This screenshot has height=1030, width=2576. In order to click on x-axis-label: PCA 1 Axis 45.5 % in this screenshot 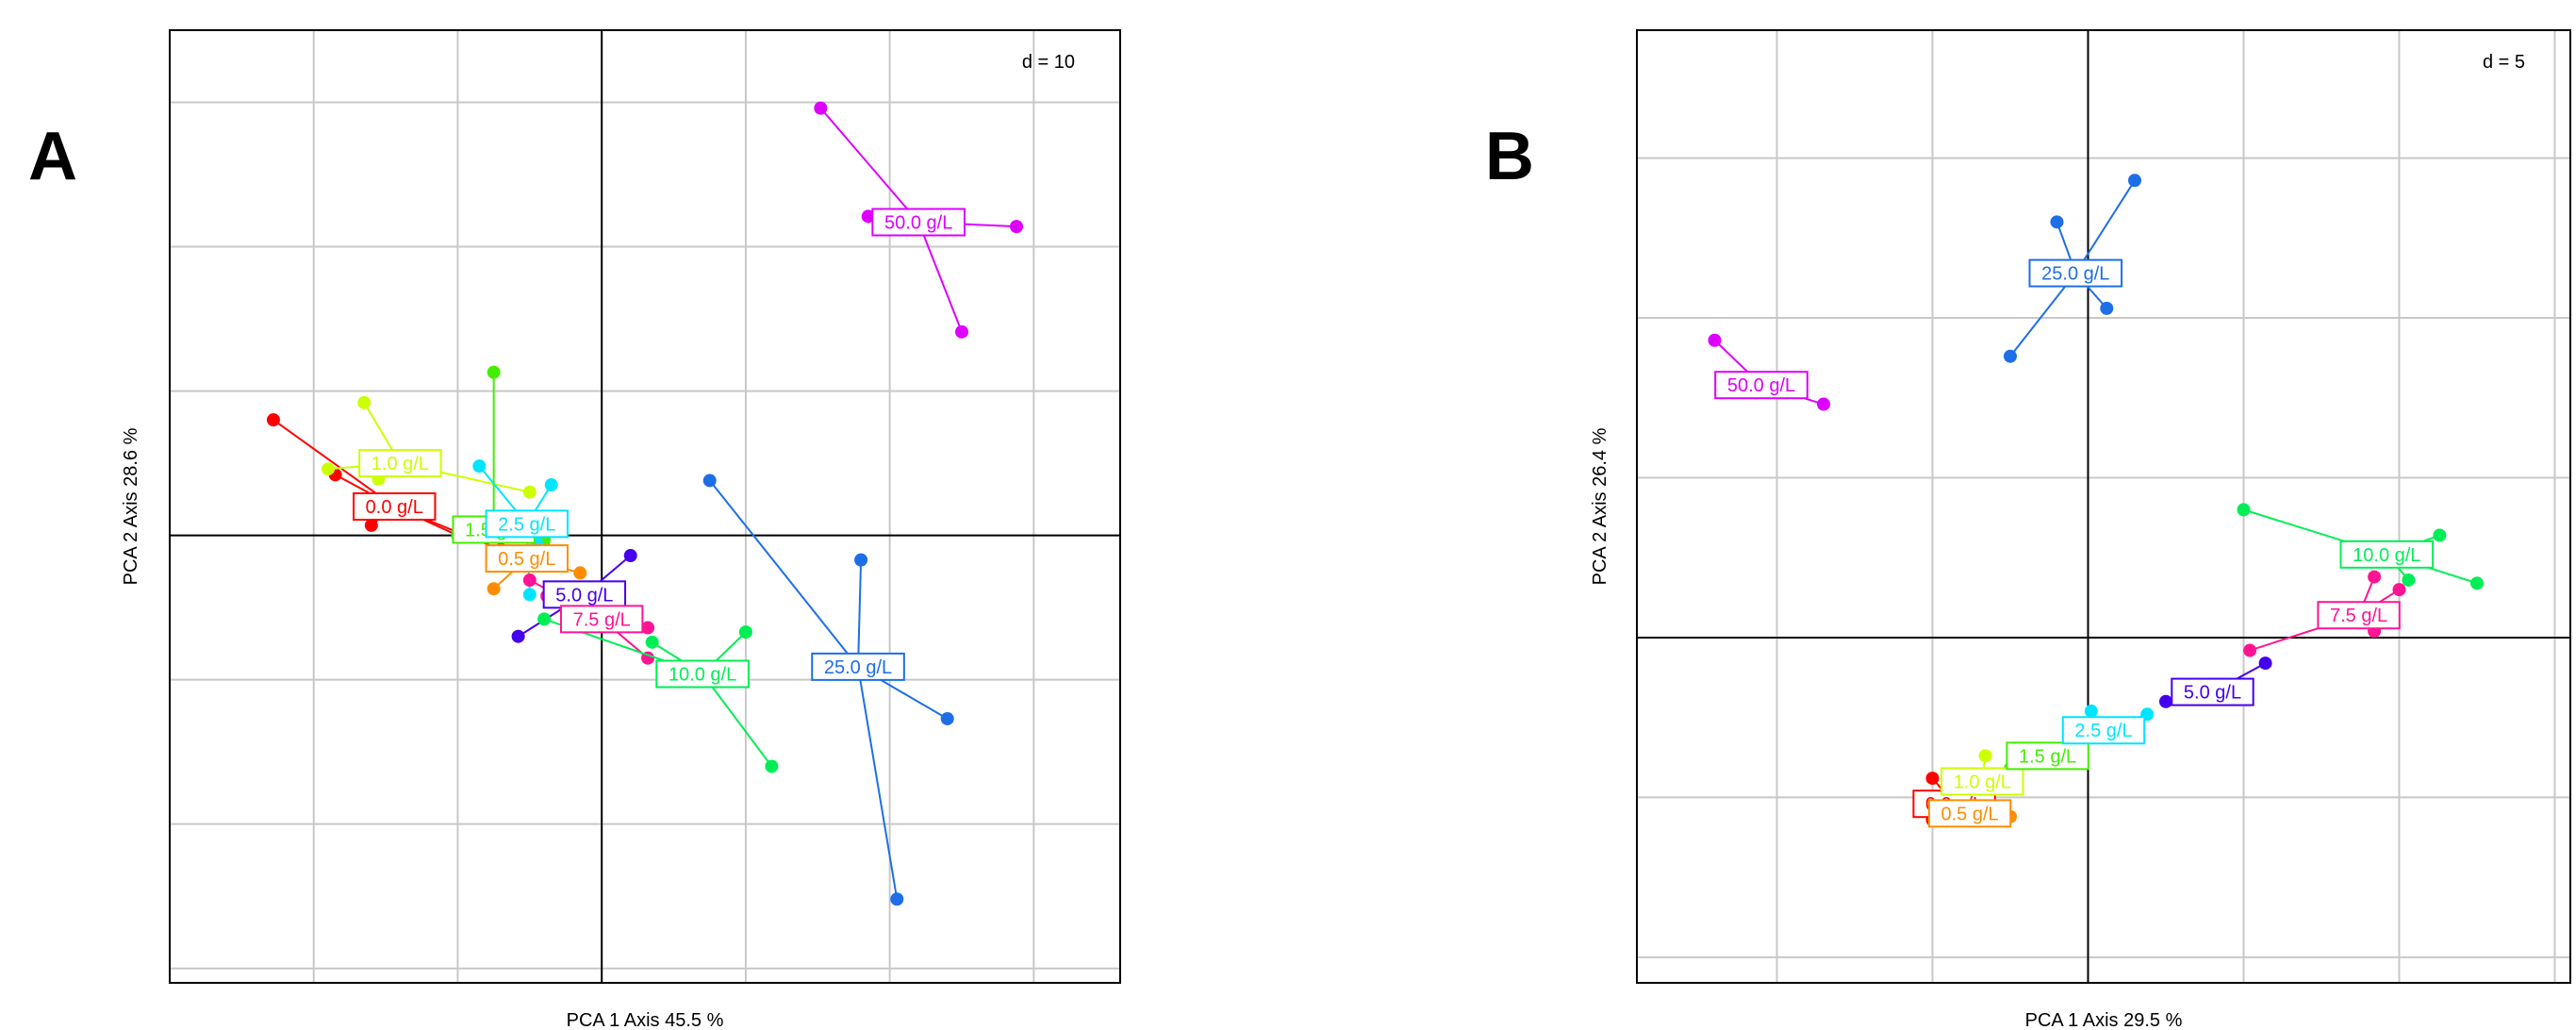, I will do `click(645, 1020)`.